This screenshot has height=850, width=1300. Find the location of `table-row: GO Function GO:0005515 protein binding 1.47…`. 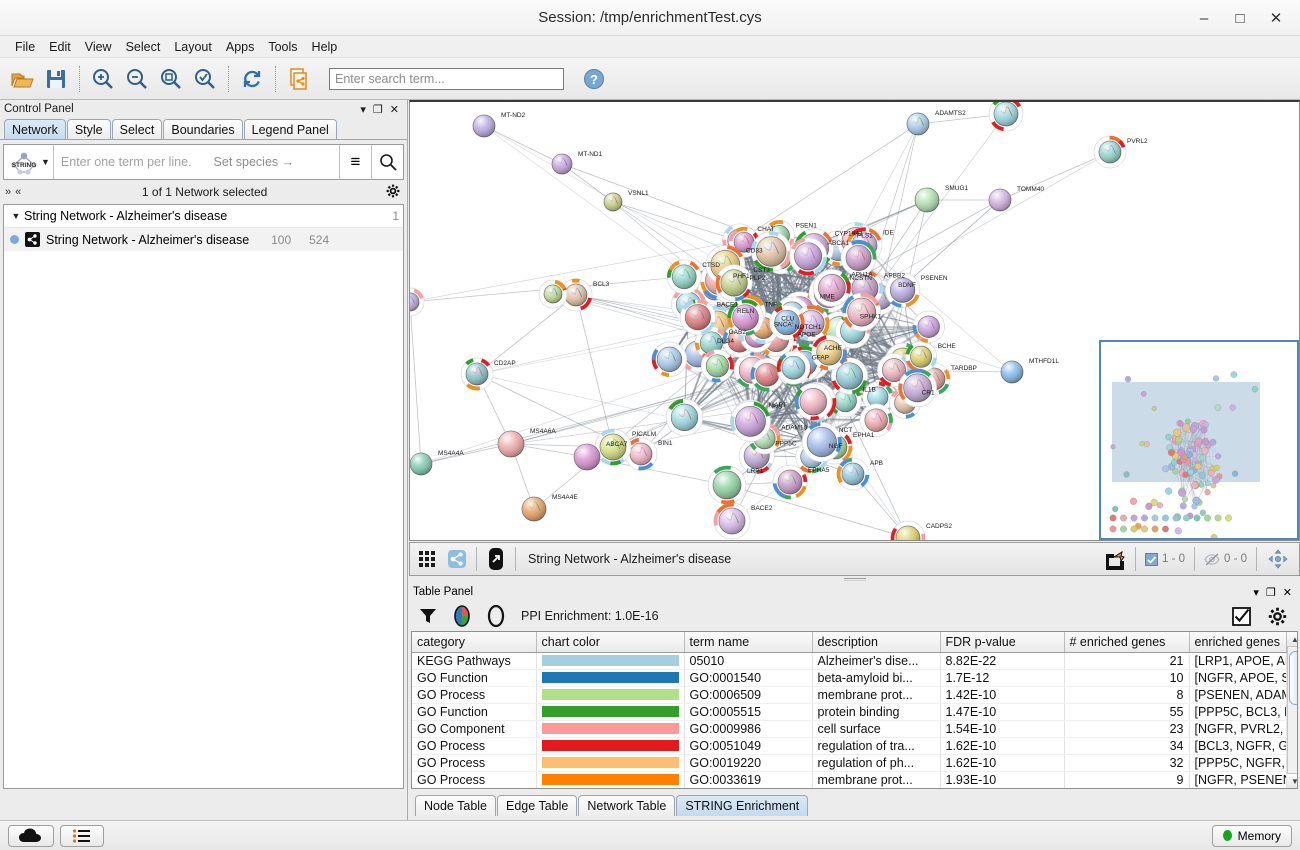

table-row: GO Function GO:0005515 protein binding 1.47… is located at coordinates (849, 712).